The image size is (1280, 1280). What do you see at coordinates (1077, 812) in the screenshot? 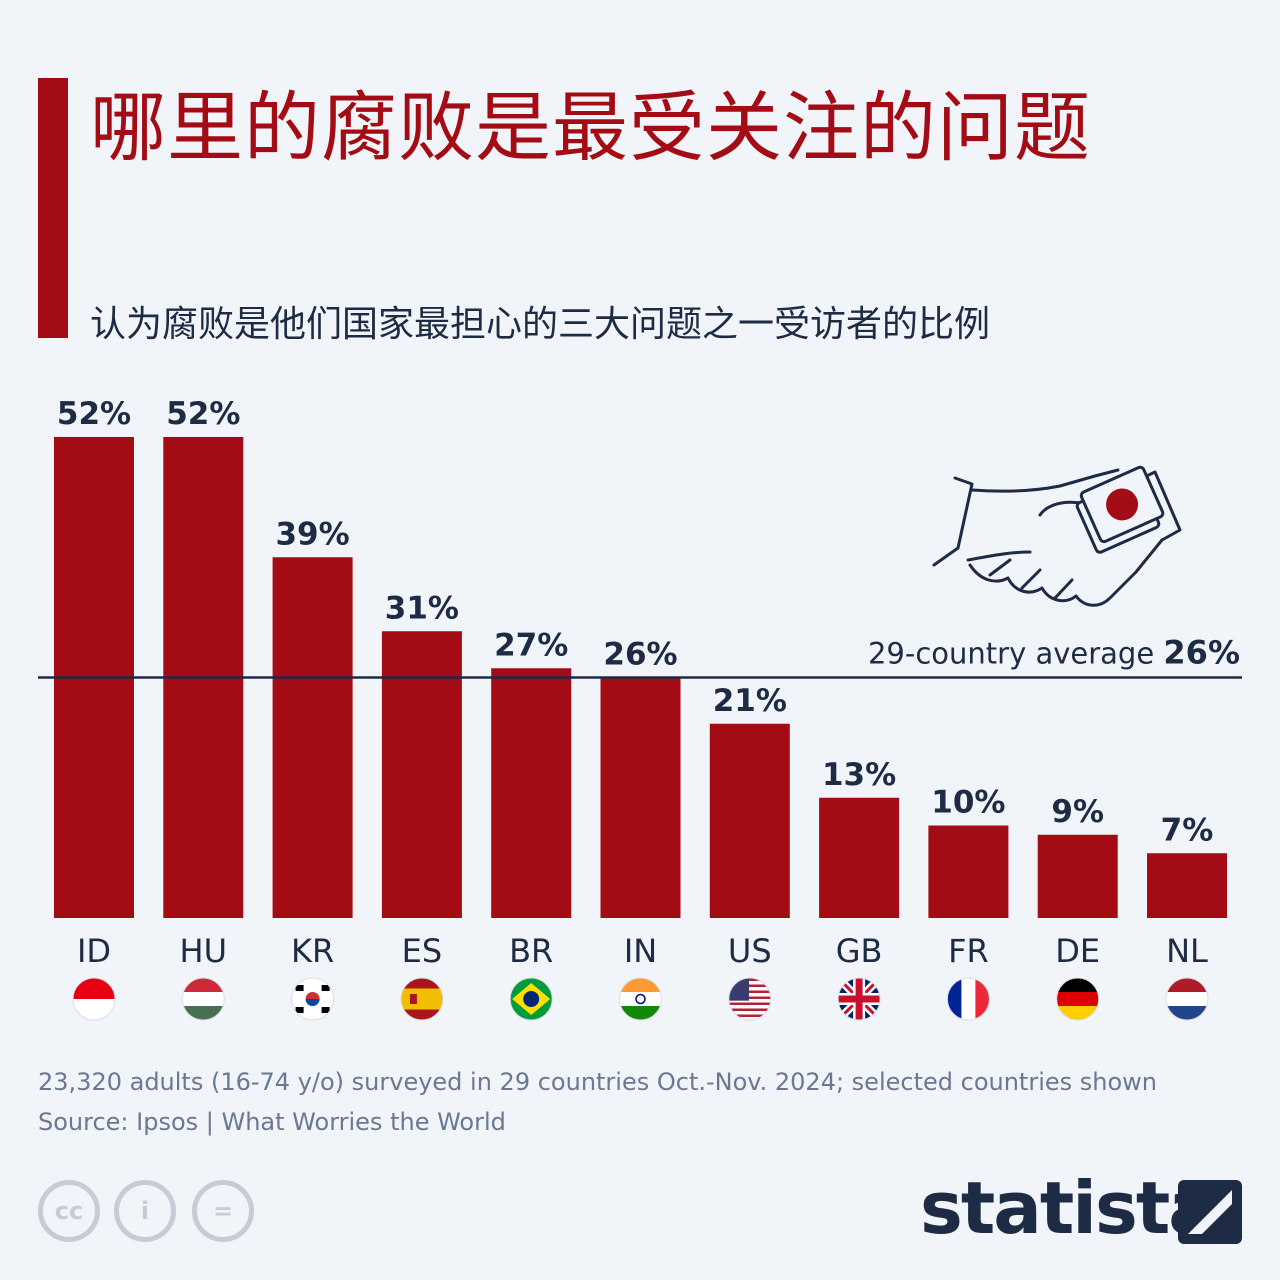
I see `value-label-de: 9%` at bounding box center [1077, 812].